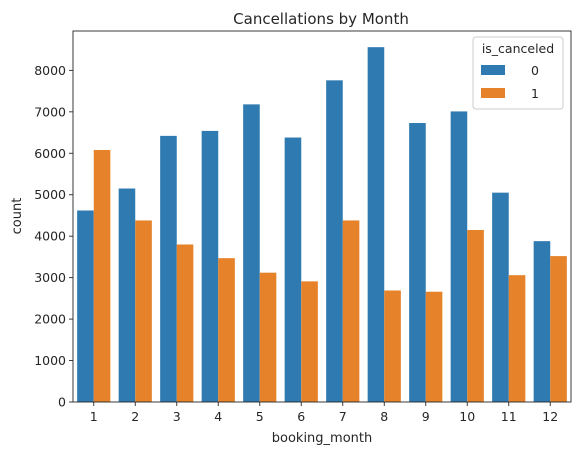 Image resolution: width=580 pixels, height=455 pixels. I want to click on chart-title: Cancellations by Month, so click(321, 19).